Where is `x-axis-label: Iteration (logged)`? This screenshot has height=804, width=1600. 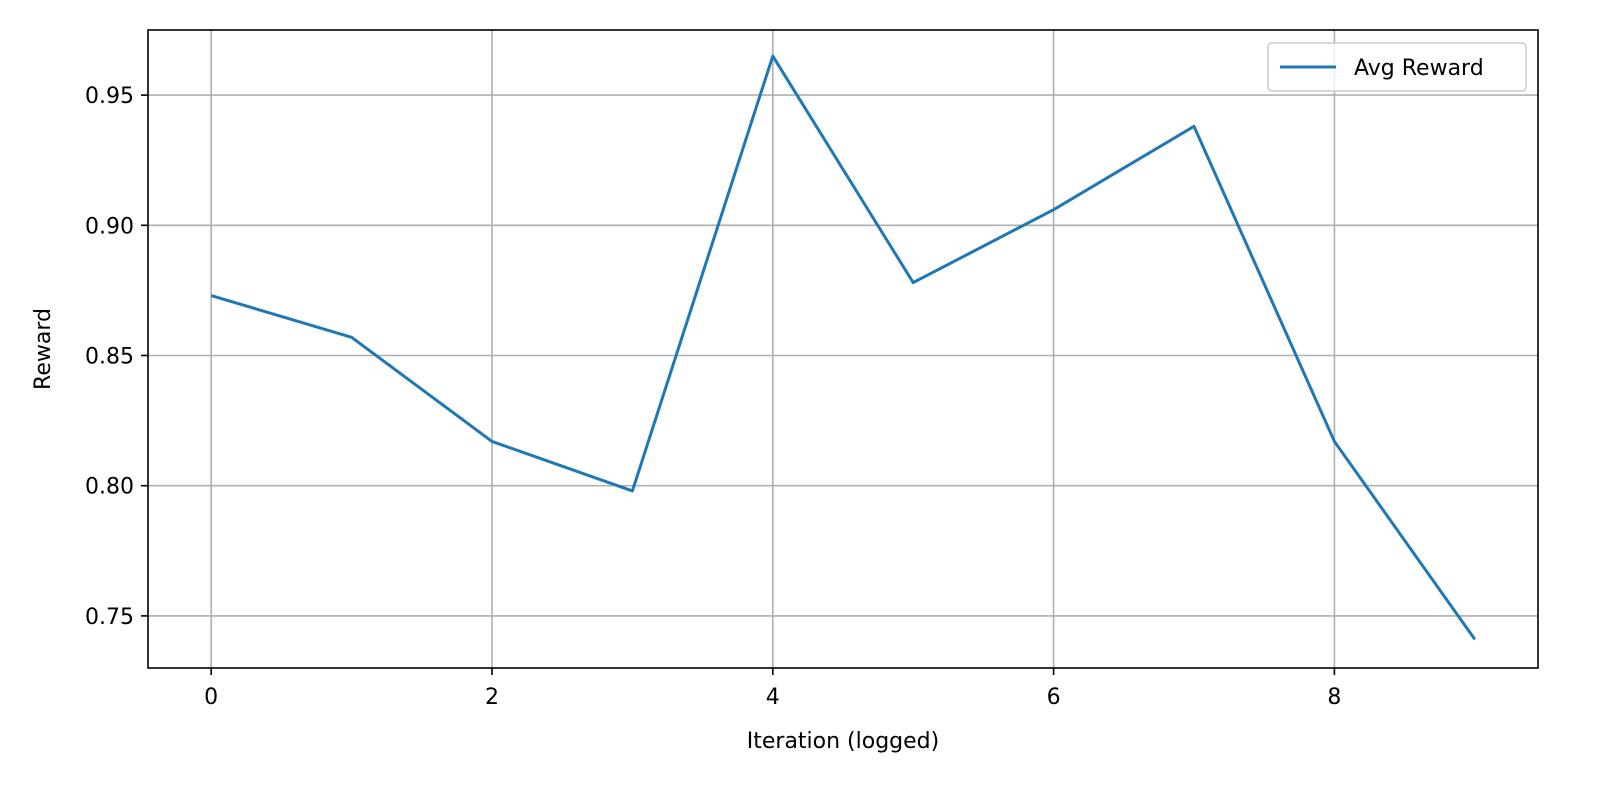 x-axis-label: Iteration (logged) is located at coordinates (843, 741).